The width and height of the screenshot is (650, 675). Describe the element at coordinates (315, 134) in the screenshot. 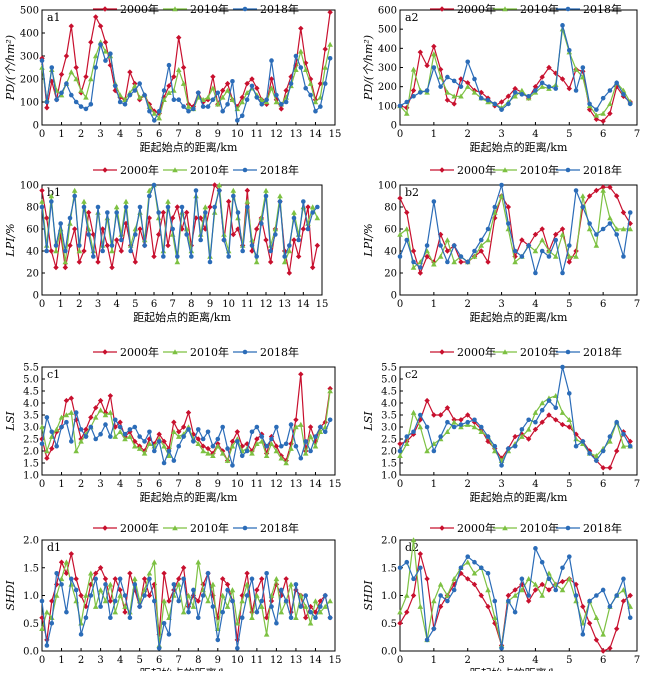

I see `x-tick-label: 14` at that location.